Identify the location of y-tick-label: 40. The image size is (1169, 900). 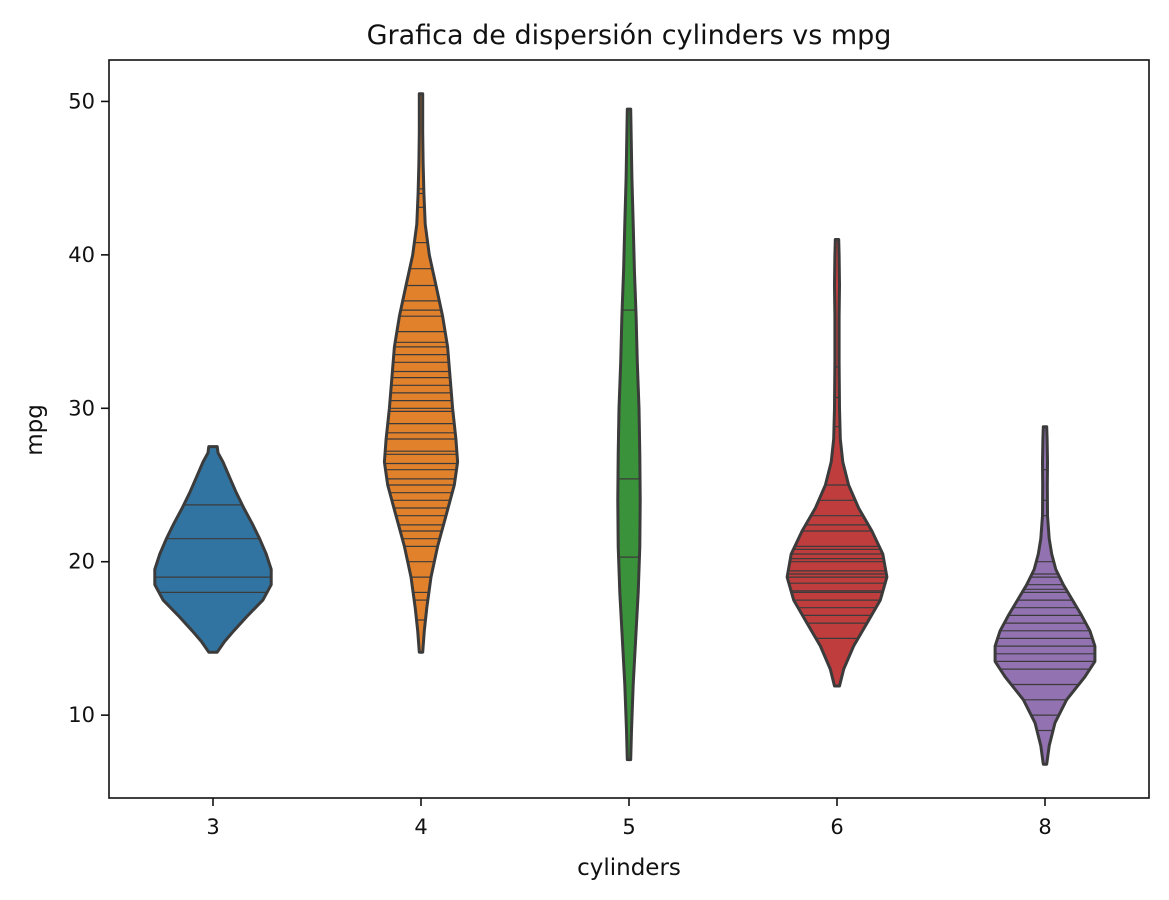
(81, 255).